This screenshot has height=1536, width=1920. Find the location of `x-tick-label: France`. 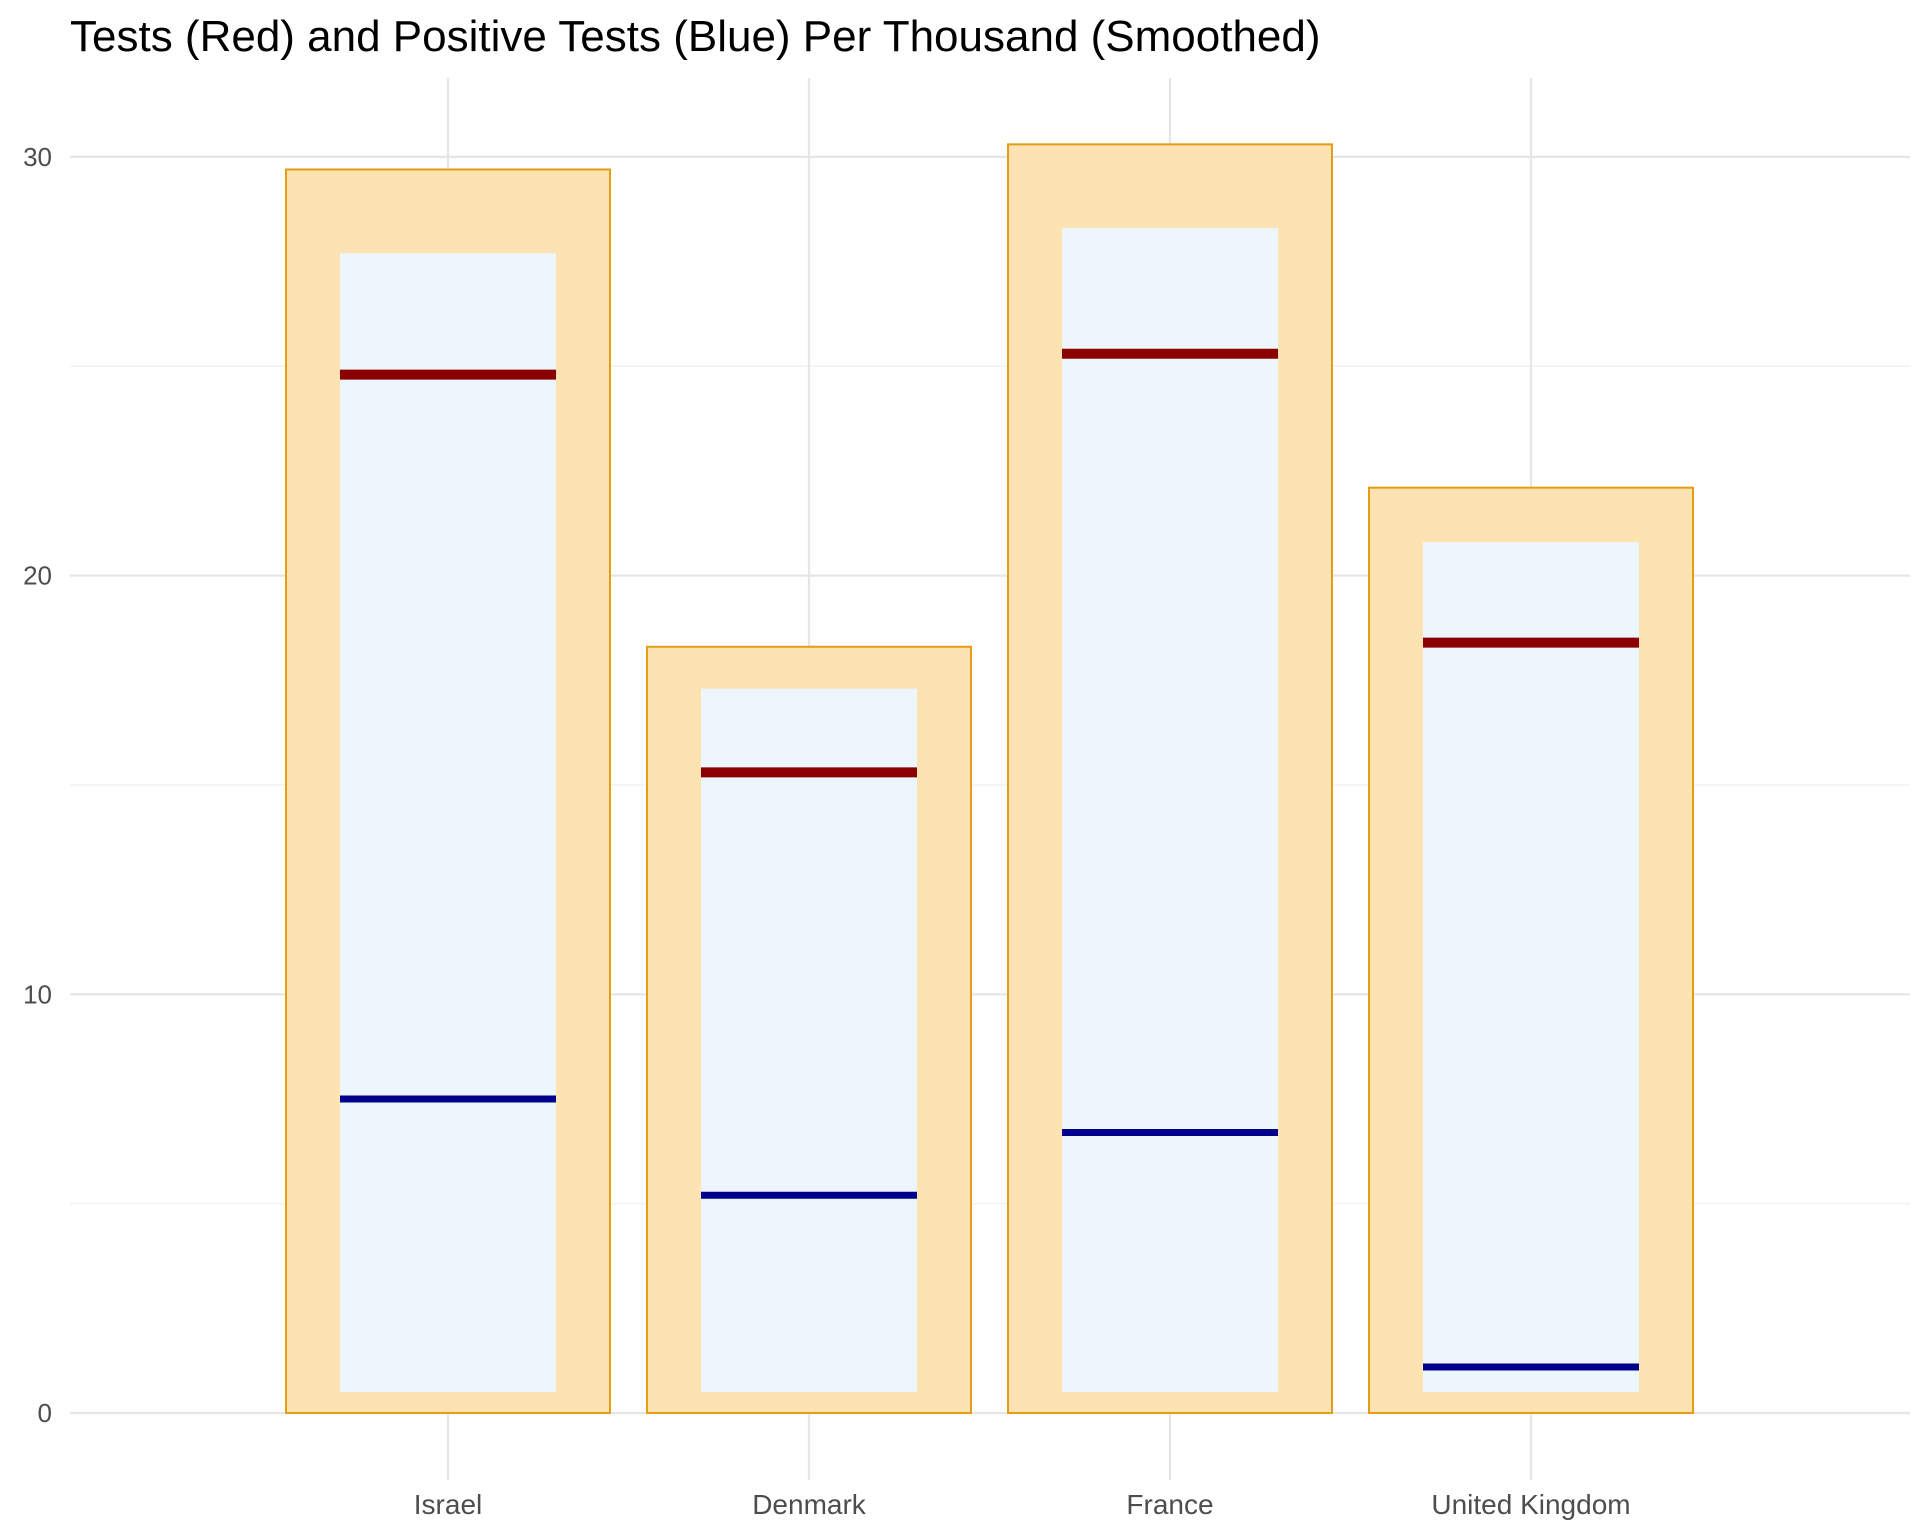

x-tick-label: France is located at coordinates (1169, 1504).